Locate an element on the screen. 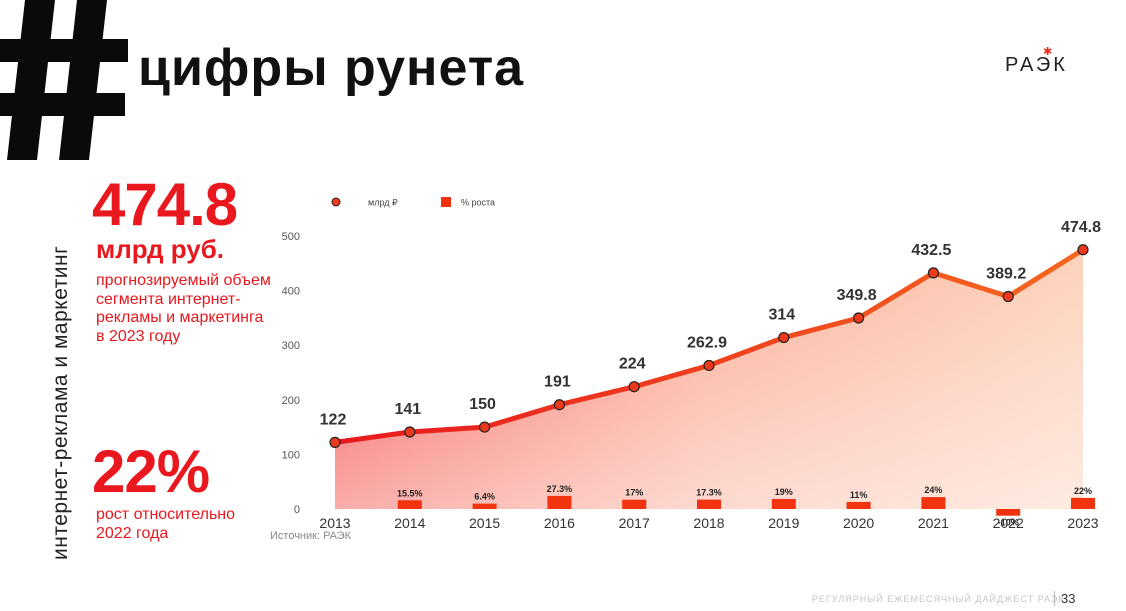 This screenshot has width=1126, height=611. logo-star-icon: ✱ is located at coordinates (1049, 52).